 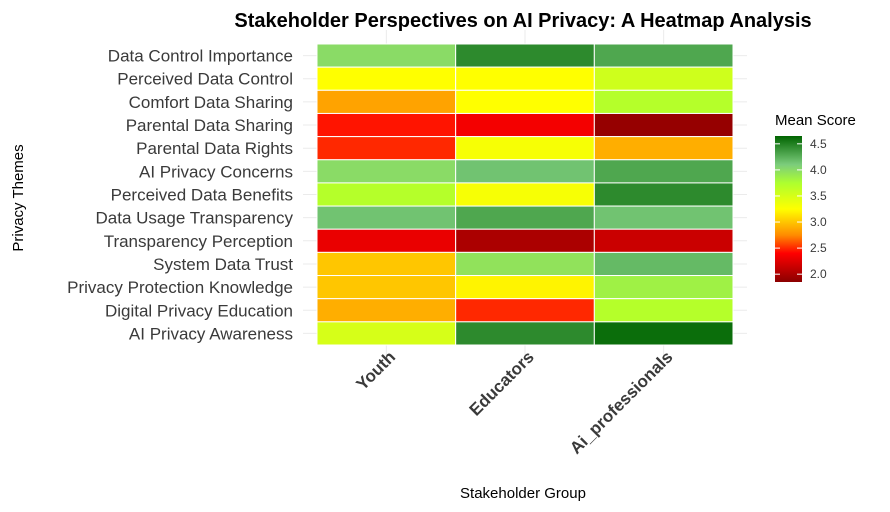 I want to click on x-tick-label: Youth, so click(x=376, y=370).